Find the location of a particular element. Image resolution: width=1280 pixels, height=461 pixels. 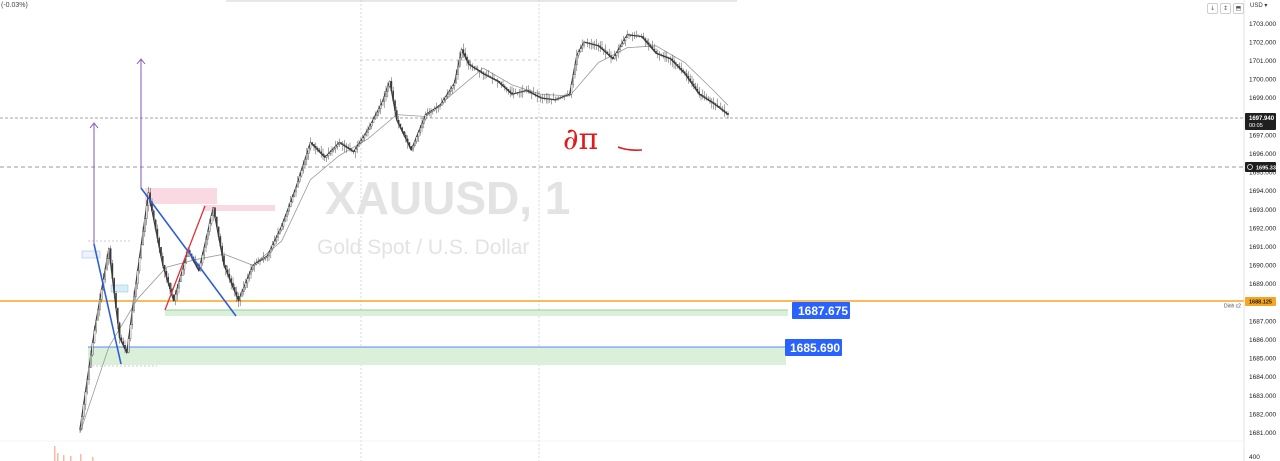

alert-clock-icon is located at coordinates (1250, 167).